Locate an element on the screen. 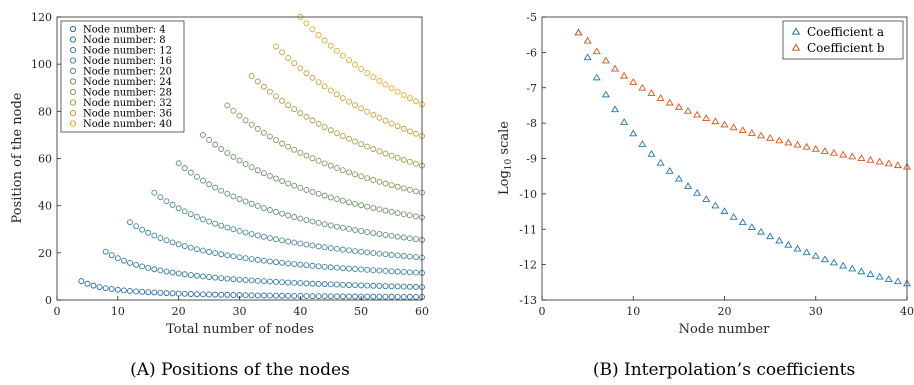 The image size is (914, 385). chart-a-legend-box is located at coordinates (122, 76).